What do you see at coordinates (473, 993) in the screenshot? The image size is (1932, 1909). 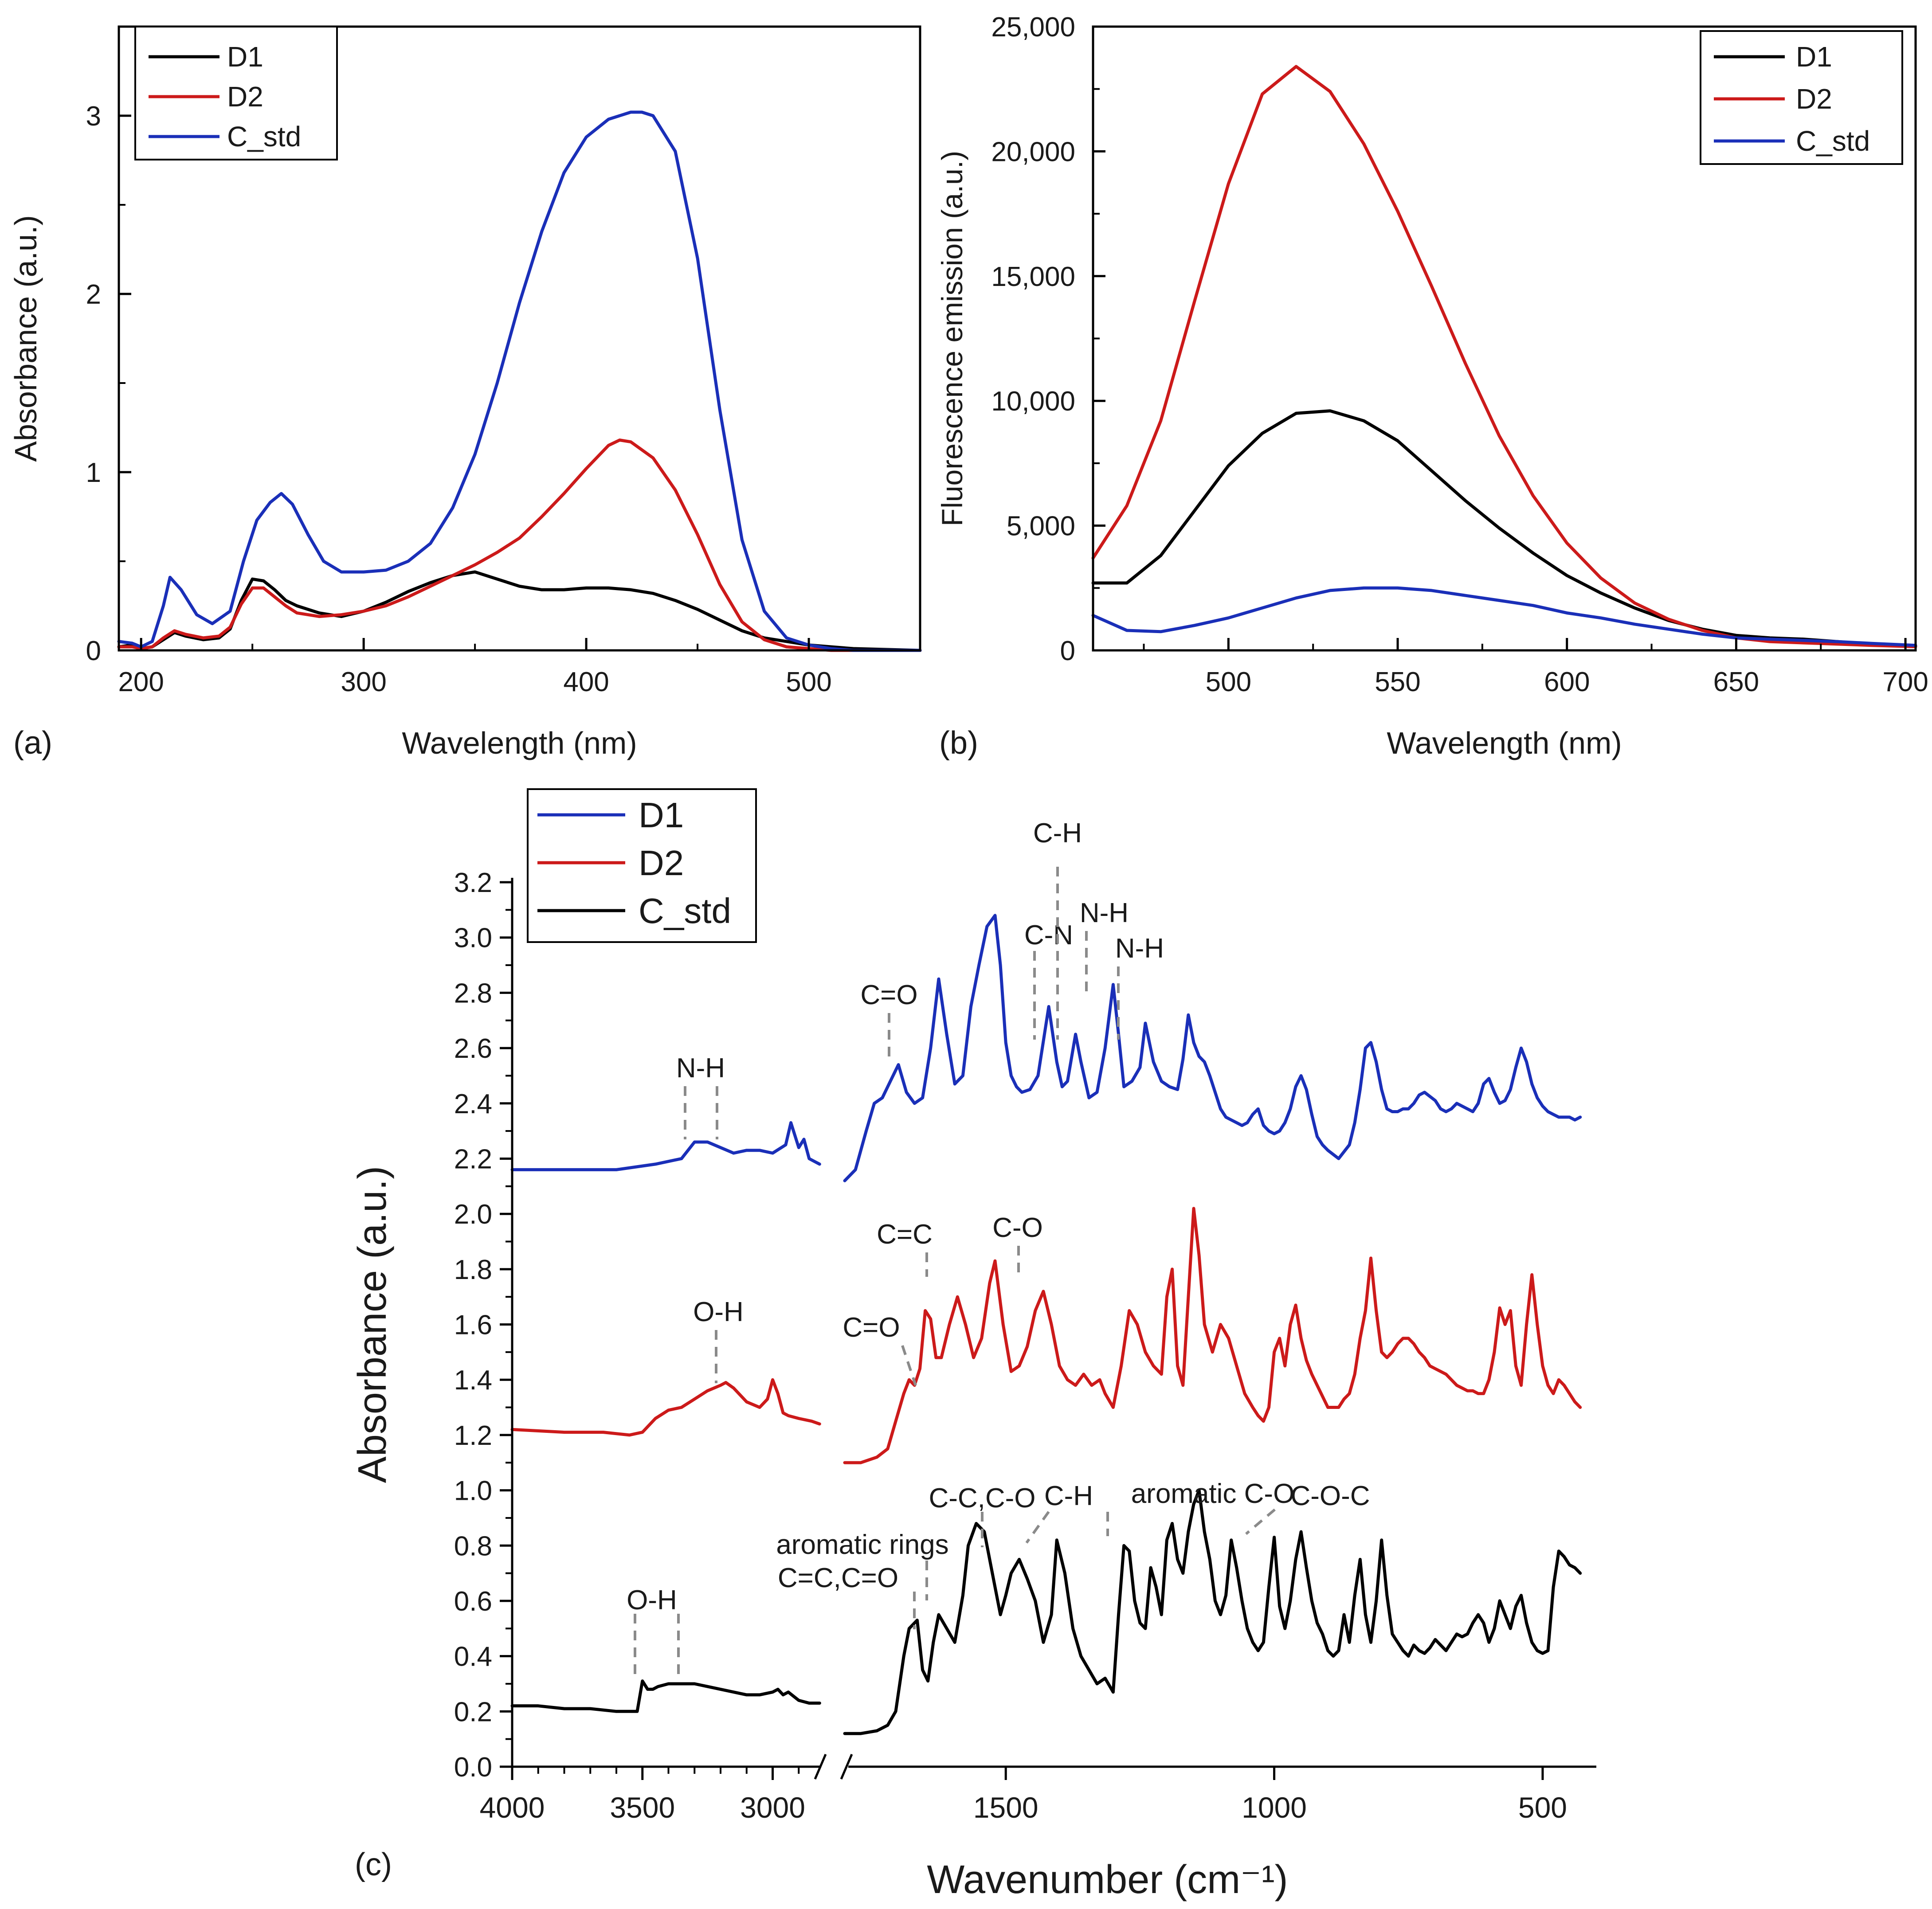 I see `y-tick-label: 2.8` at bounding box center [473, 993].